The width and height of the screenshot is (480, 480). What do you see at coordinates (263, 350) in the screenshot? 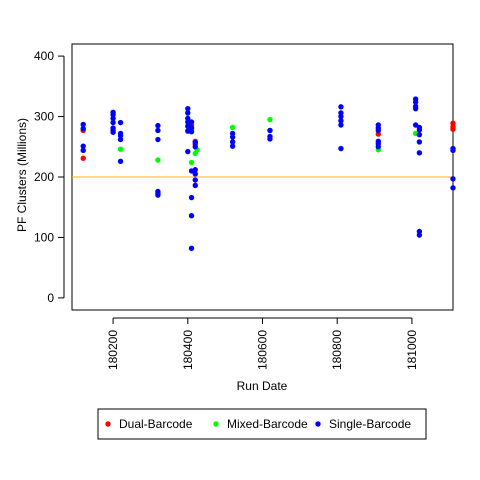
I see `x-tick-label: 180600` at bounding box center [263, 350].